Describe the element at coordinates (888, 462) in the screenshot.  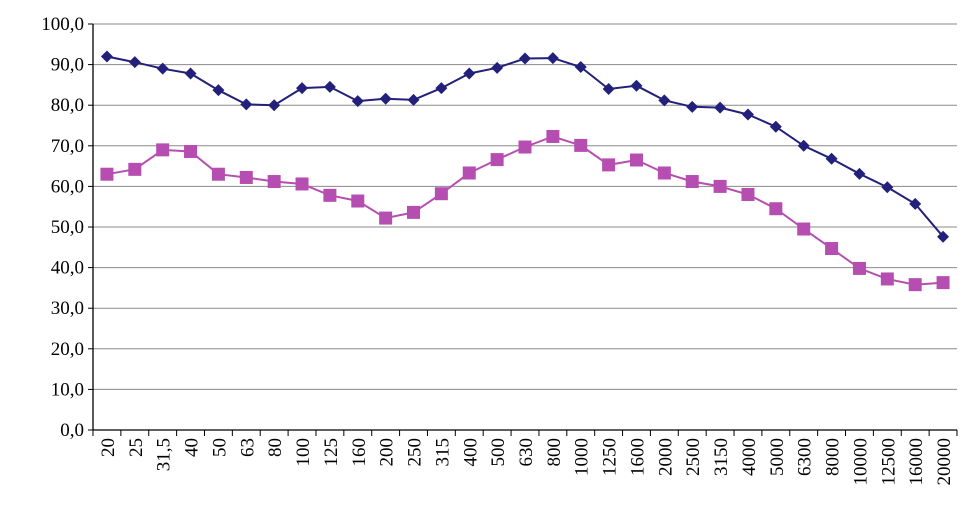
I see `x-tick-label: 12500` at that location.